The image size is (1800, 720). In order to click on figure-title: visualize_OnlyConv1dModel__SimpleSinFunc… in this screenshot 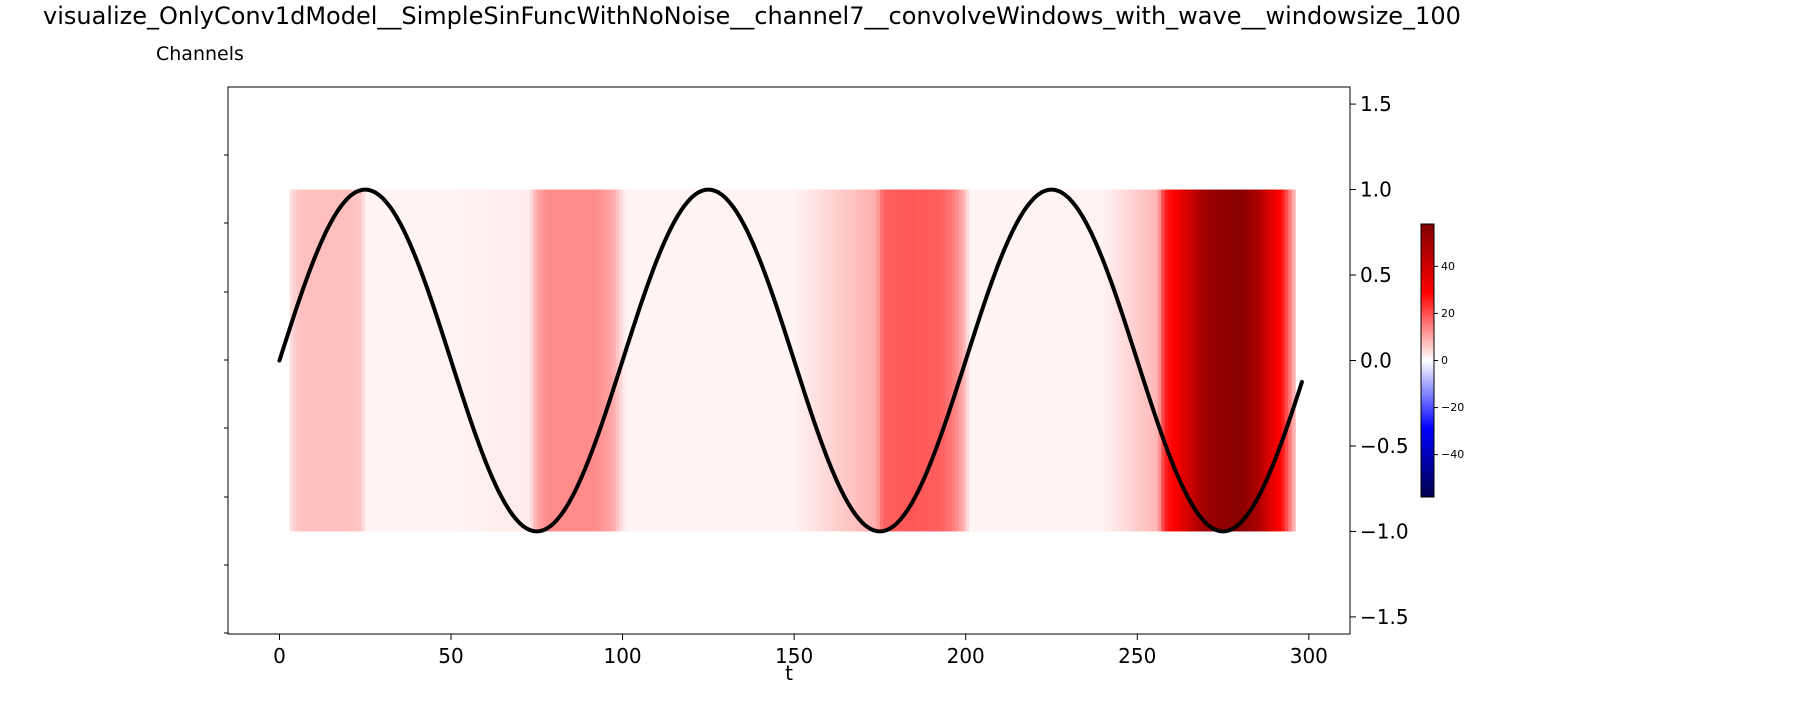, I will do `click(752, 16)`.